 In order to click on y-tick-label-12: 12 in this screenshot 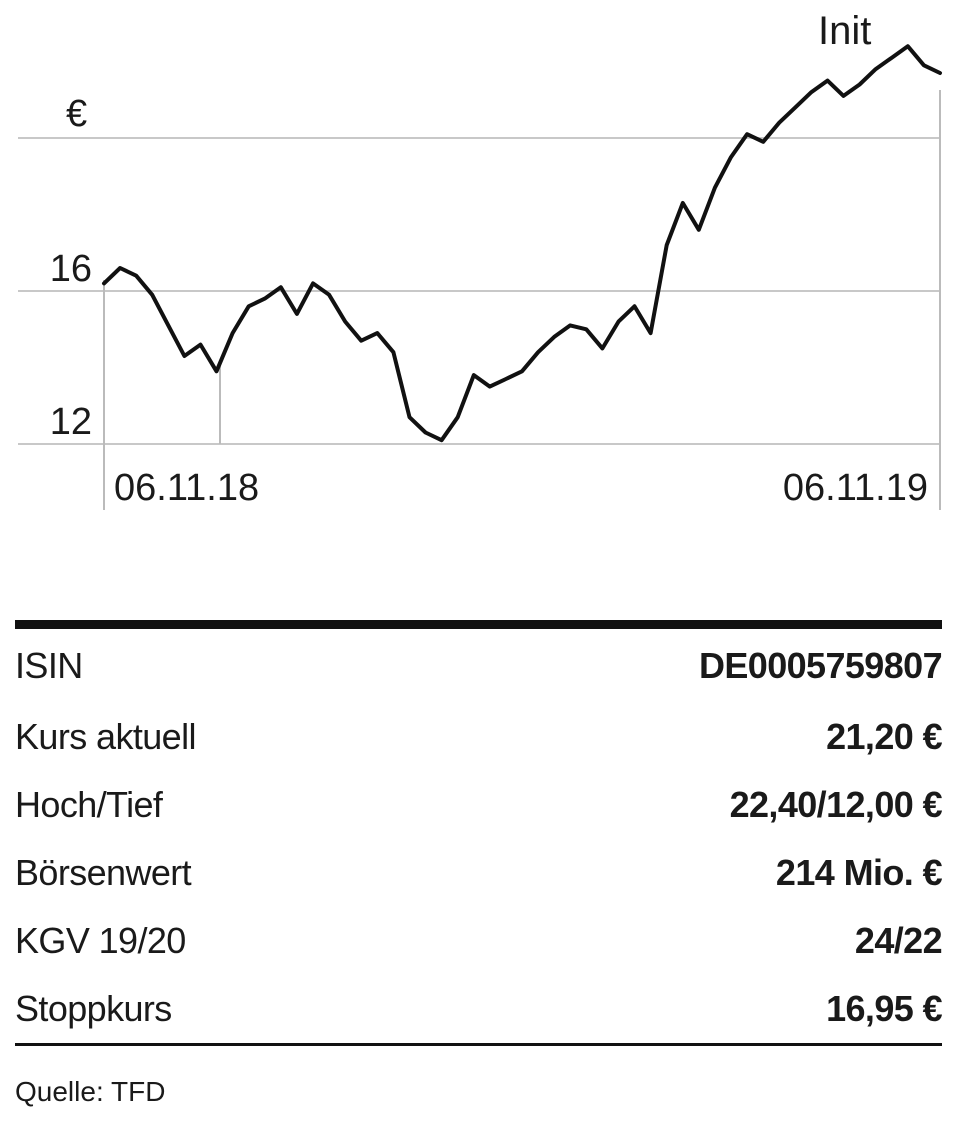, I will do `click(71, 422)`.